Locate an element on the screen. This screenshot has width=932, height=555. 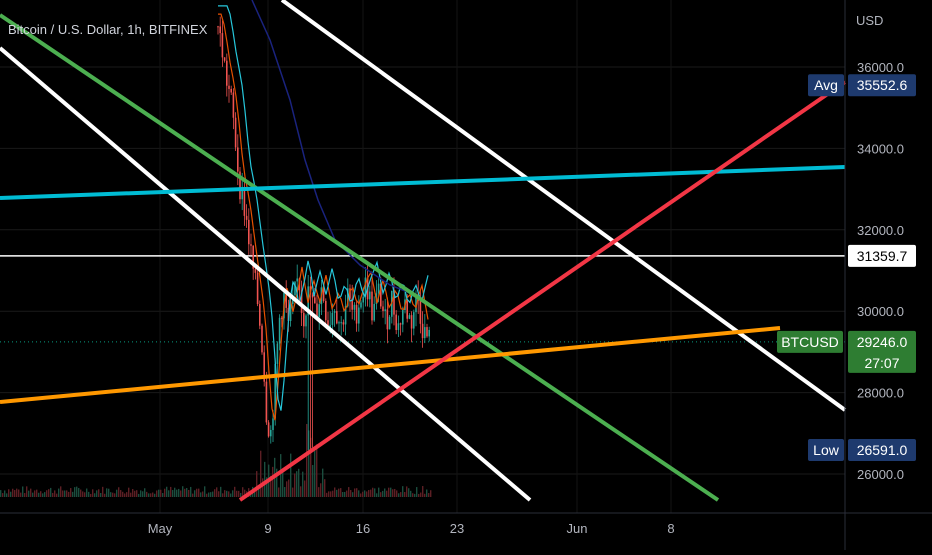
y-tick-label: 34000.0 is located at coordinates (880, 148).